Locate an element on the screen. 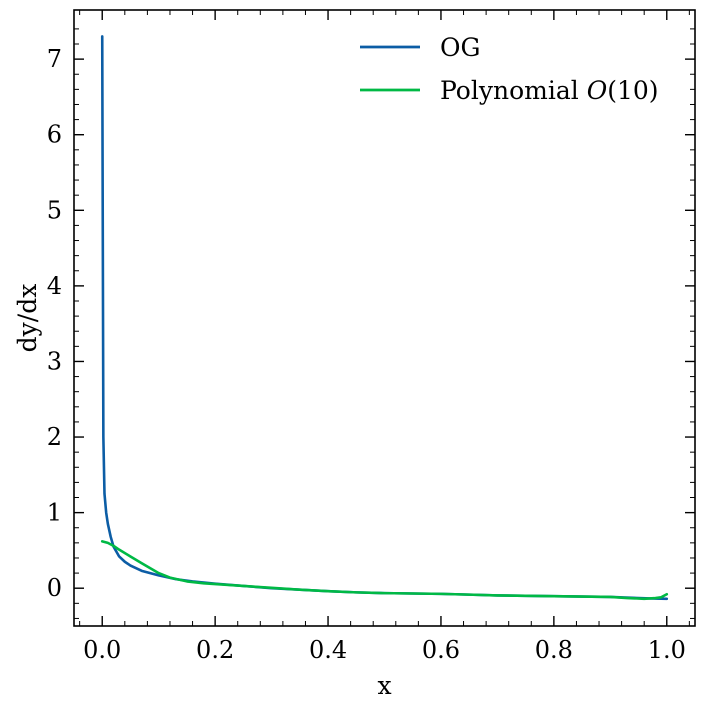 This screenshot has height=708, width=704. x-tick-label: 0.0 is located at coordinates (102, 650).